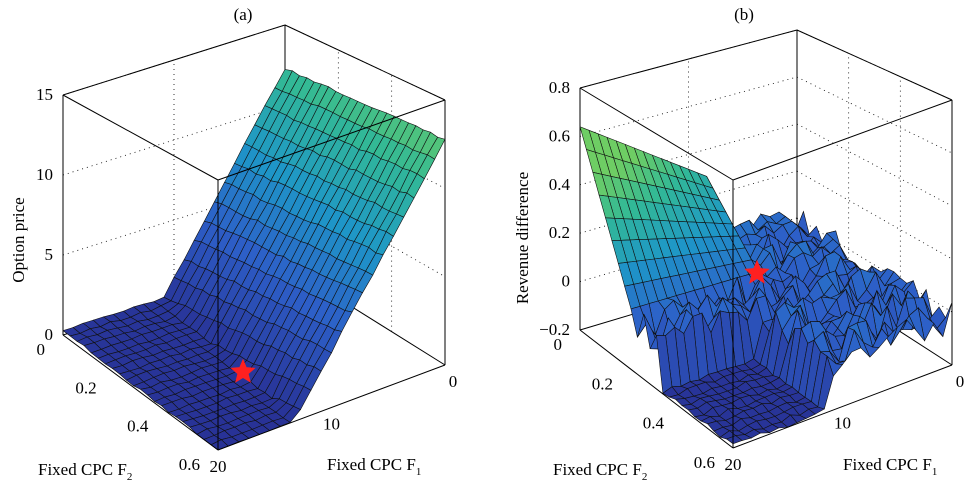  What do you see at coordinates (243, 14) in the screenshot?
I see `chart-title: (a)` at bounding box center [243, 14].